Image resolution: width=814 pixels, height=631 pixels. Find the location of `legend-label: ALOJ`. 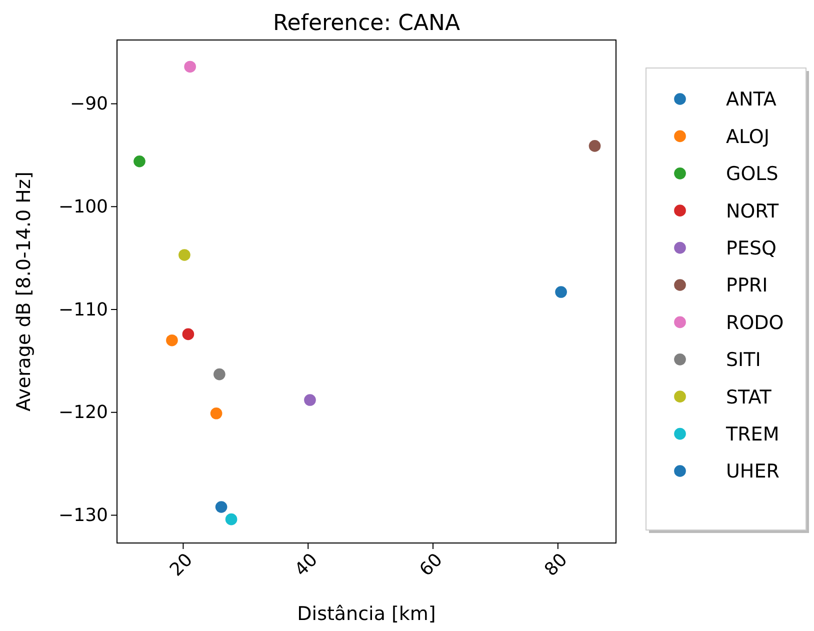

legend-label: ALOJ is located at coordinates (748, 137).